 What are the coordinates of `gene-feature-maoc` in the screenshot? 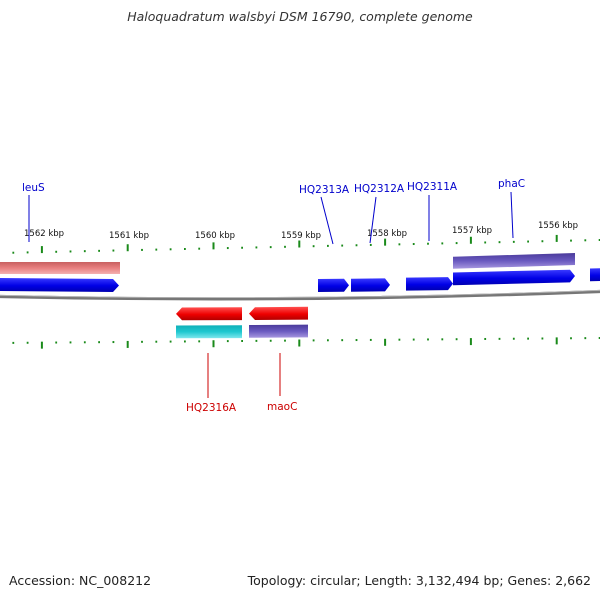 It's located at (278, 331).